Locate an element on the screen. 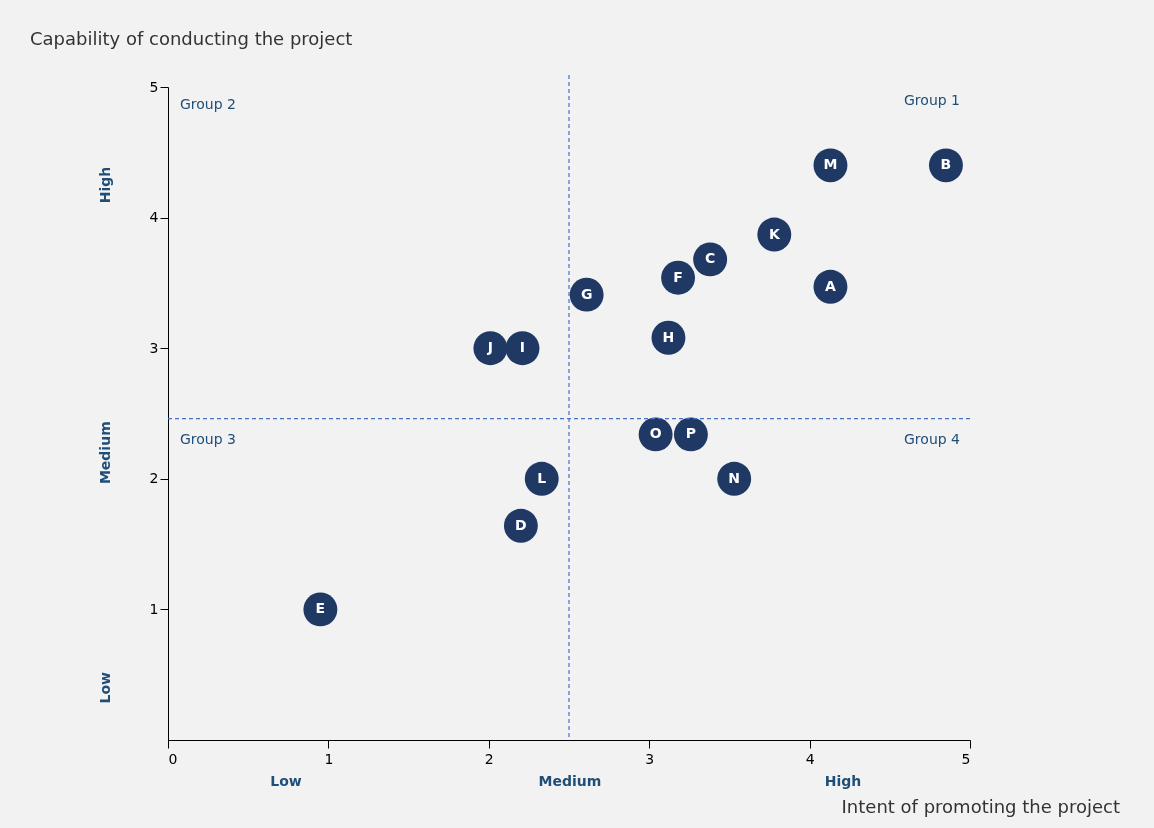 This screenshot has height=828, width=1154. annotation: P is located at coordinates (691, 433).